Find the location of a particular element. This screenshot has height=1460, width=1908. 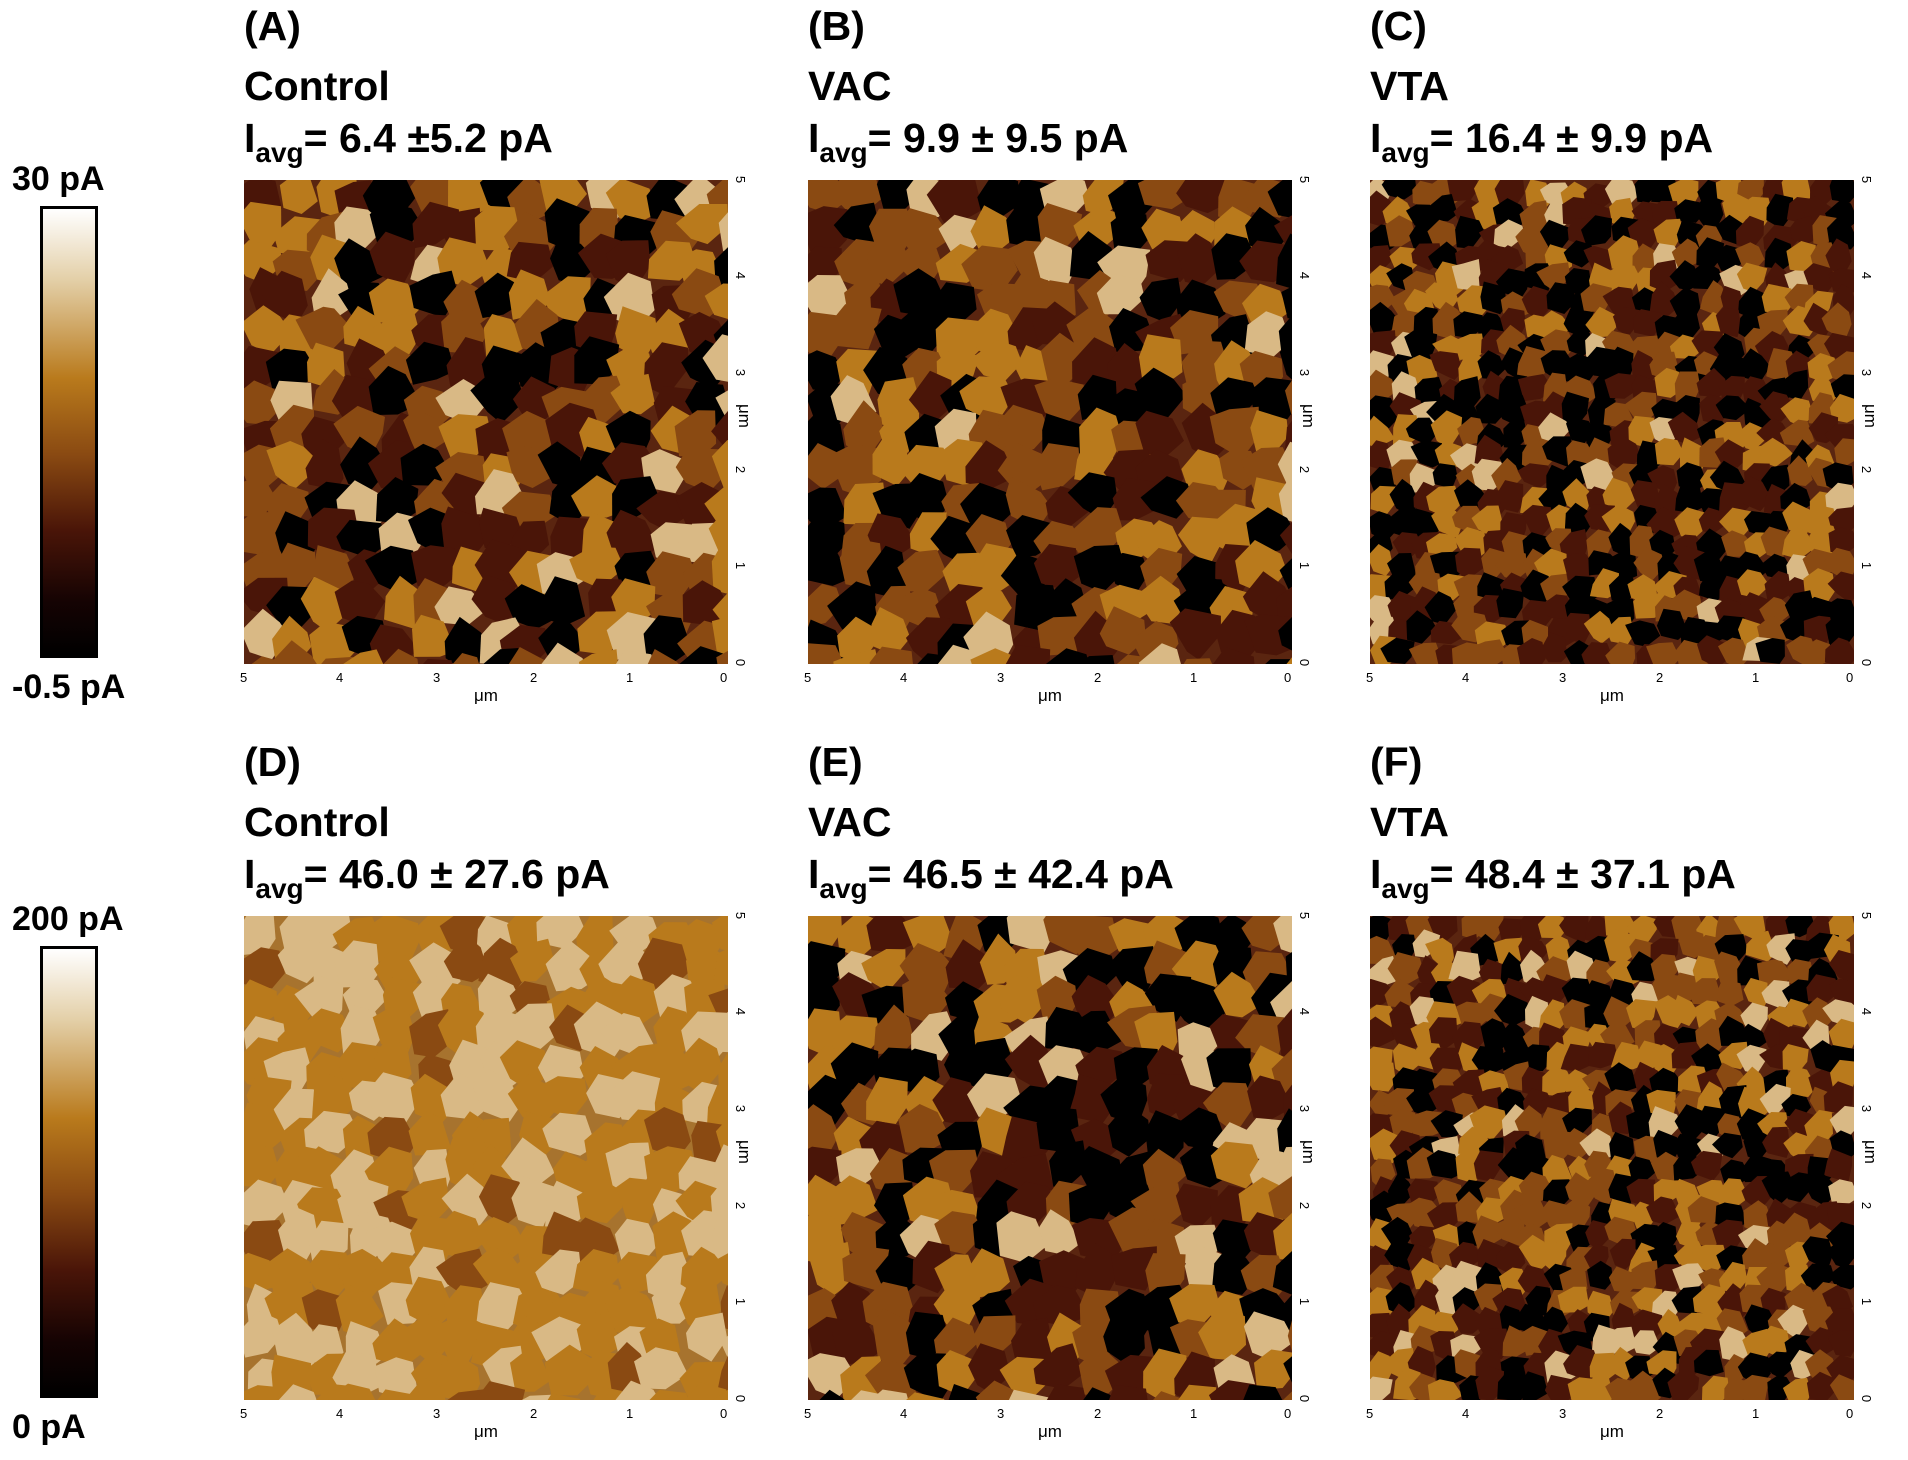

colorbar-min-label: -0.5 pA is located at coordinates (69, 687).